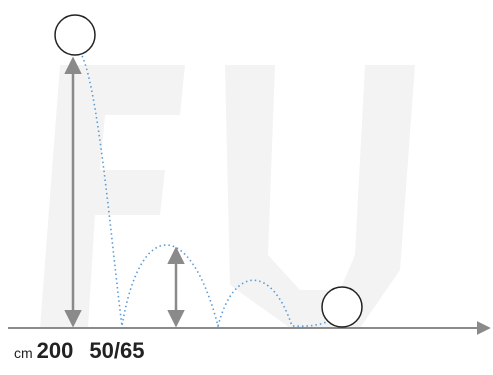 The width and height of the screenshot is (493, 375). I want to click on ball-resting, so click(342, 307).